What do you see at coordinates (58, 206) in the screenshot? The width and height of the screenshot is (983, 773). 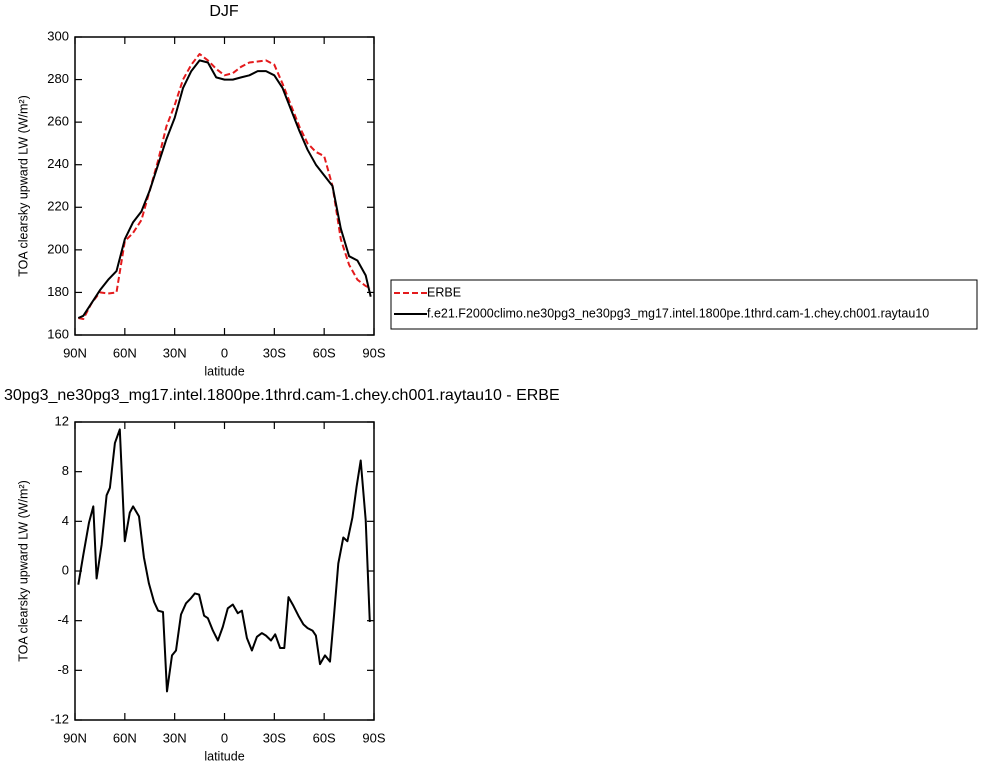 I see `y-tick-label: 220` at bounding box center [58, 206].